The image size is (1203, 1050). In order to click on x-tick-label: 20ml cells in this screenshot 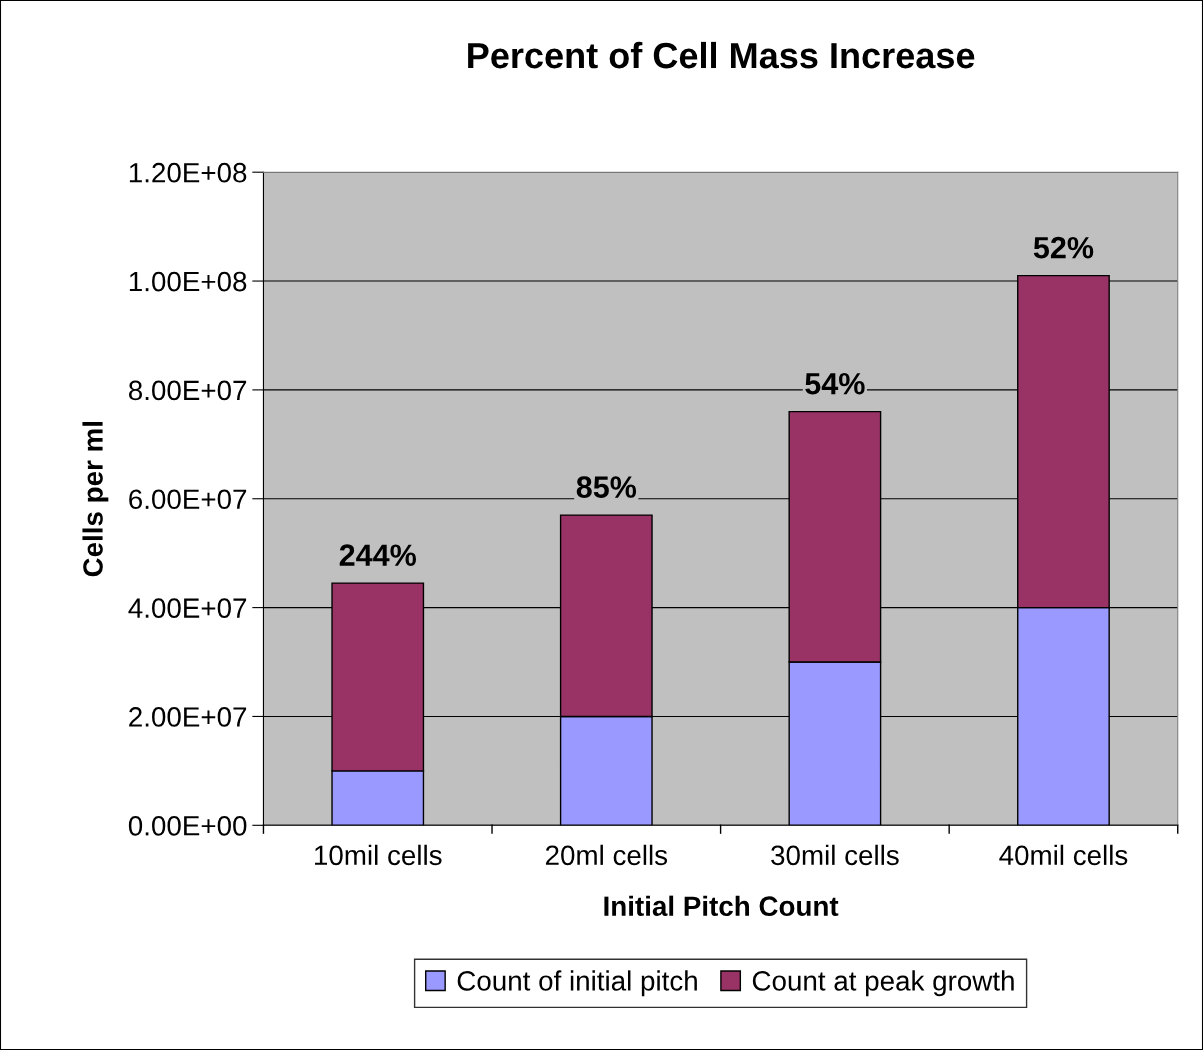, I will do `click(606, 855)`.